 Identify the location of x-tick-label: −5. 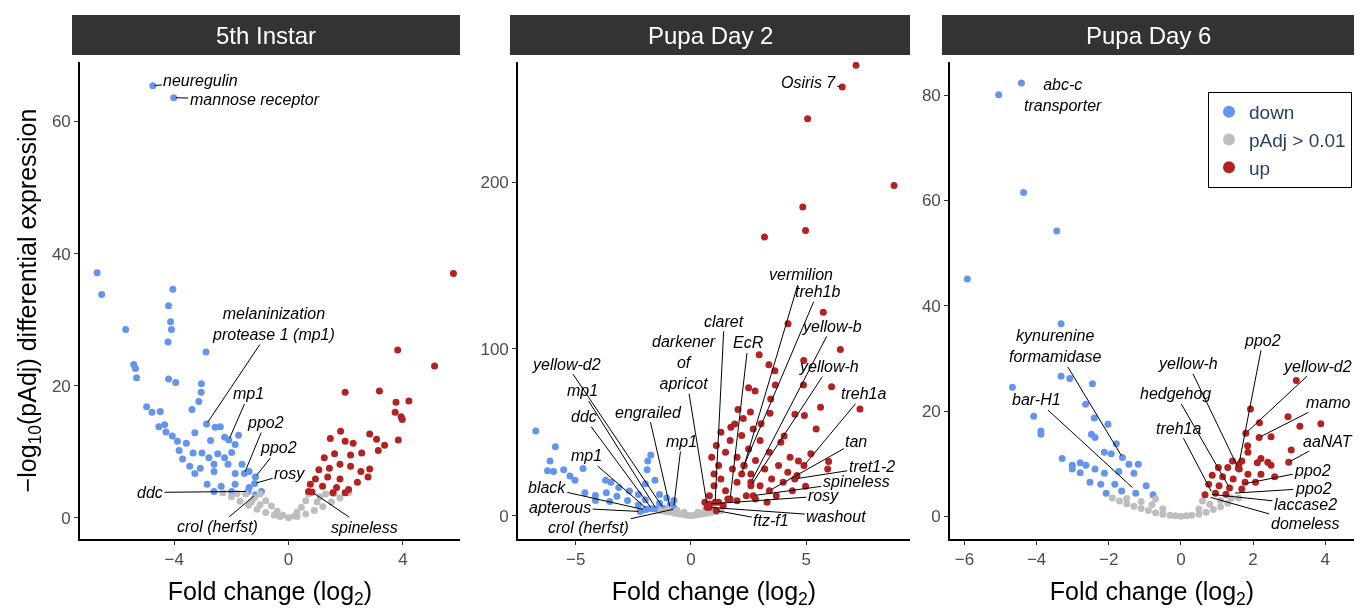
(575, 560).